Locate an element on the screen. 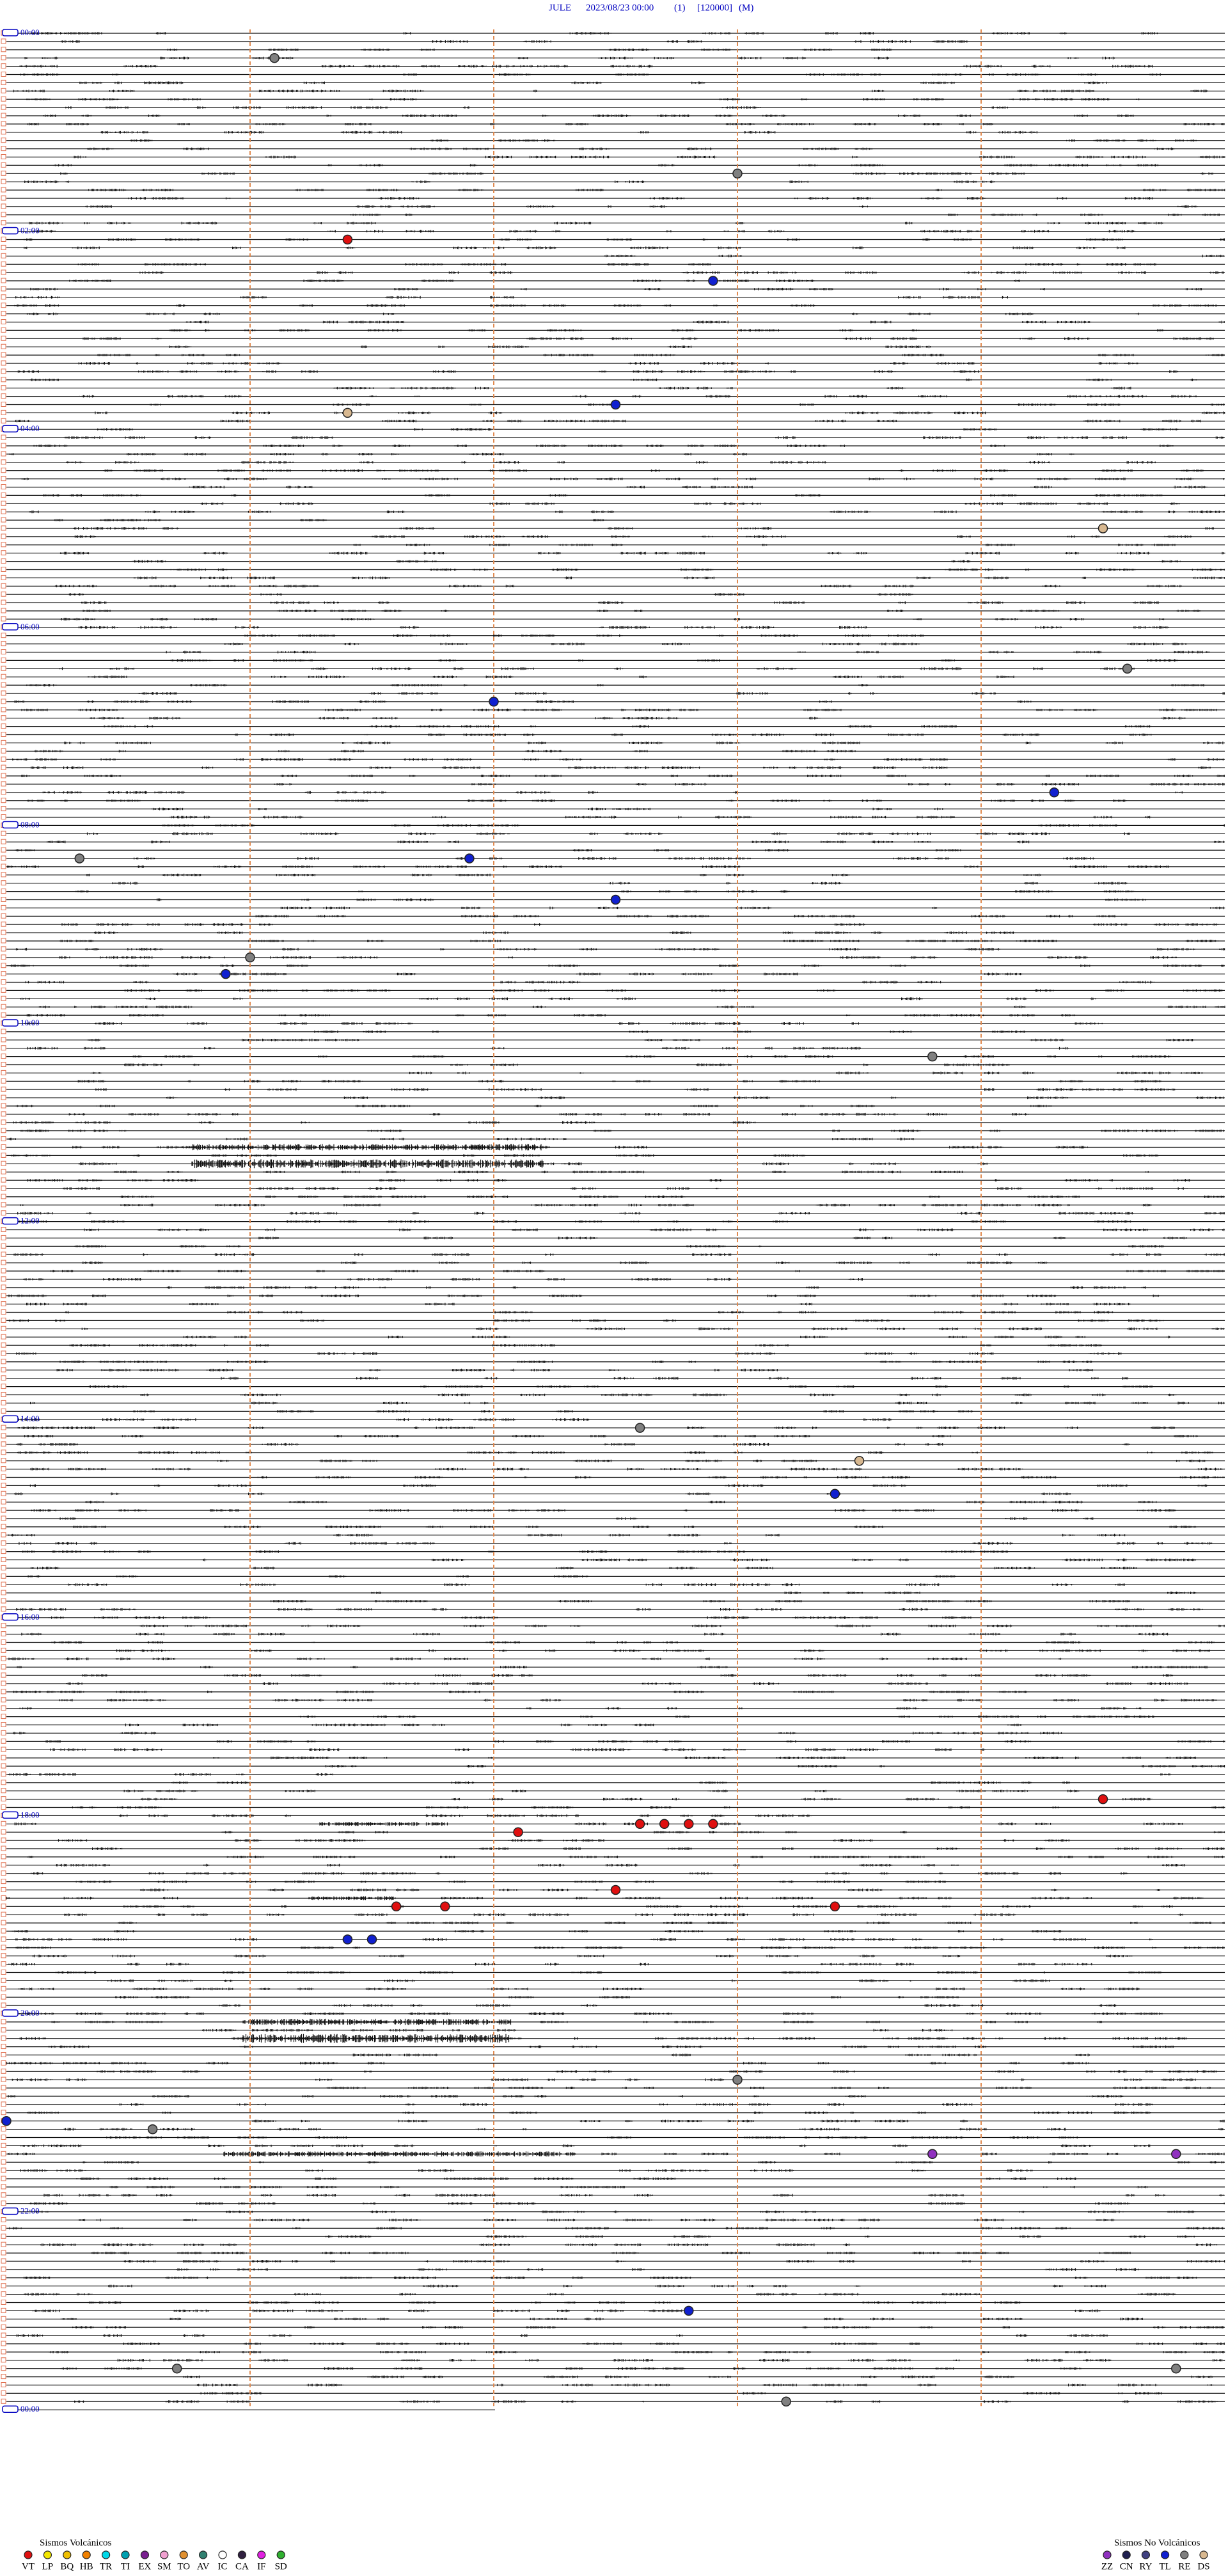 The height and width of the screenshot is (2576, 1228). legend-code: TR is located at coordinates (106, 2566).